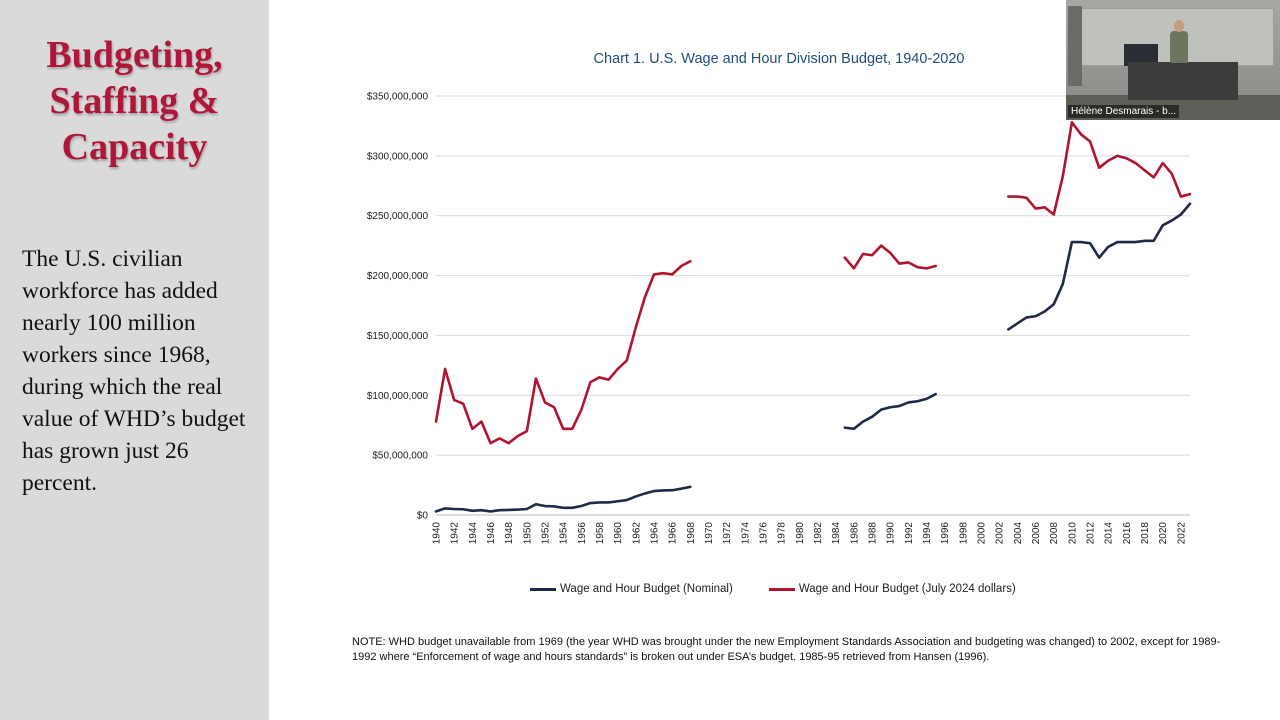  I want to click on x-tick-label: 2010, so click(1072, 533).